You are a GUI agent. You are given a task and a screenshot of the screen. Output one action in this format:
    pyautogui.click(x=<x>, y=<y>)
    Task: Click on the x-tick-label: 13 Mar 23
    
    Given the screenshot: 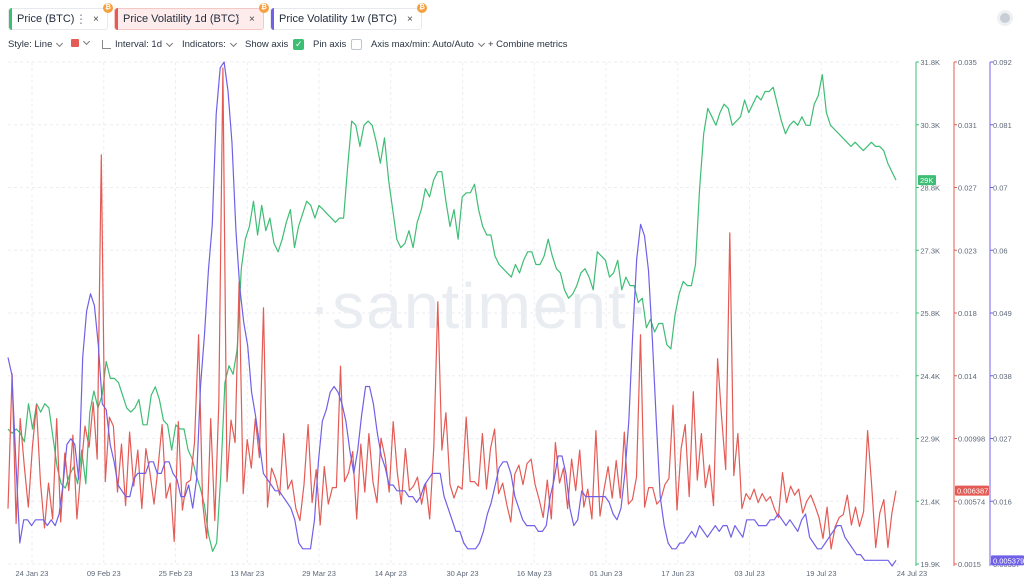 What is the action you would take?
    pyautogui.click(x=247, y=573)
    